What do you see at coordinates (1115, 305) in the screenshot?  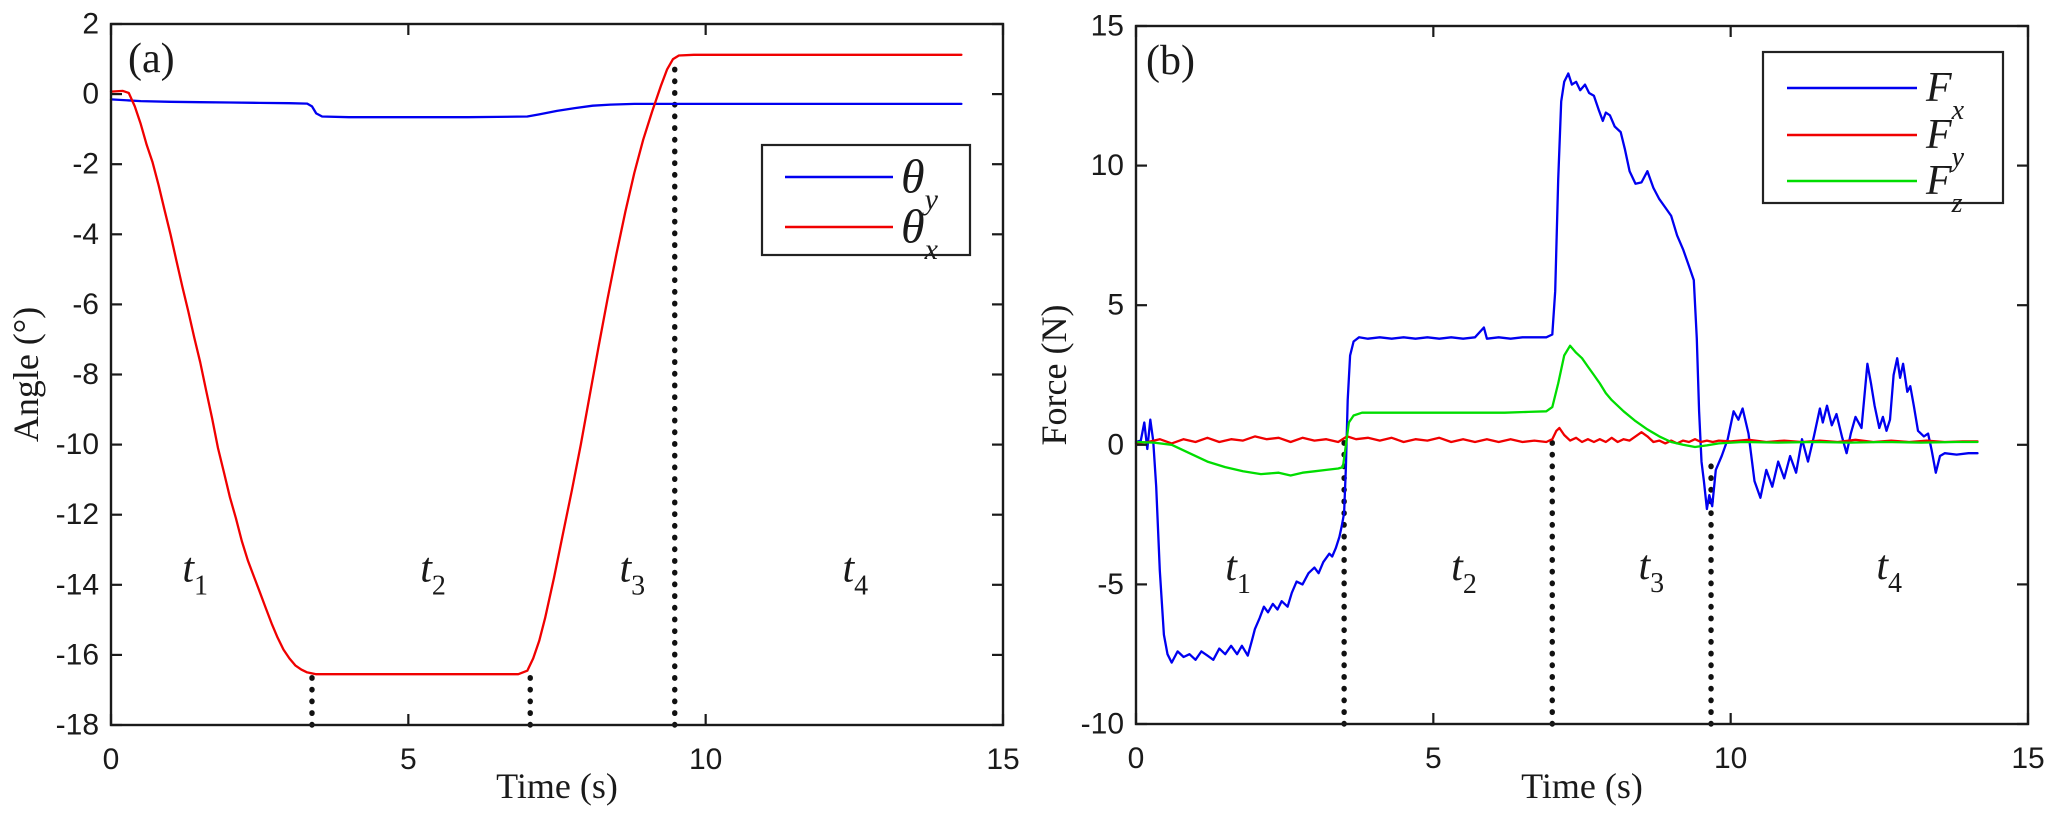 I see `y-tick-label: 5` at bounding box center [1115, 305].